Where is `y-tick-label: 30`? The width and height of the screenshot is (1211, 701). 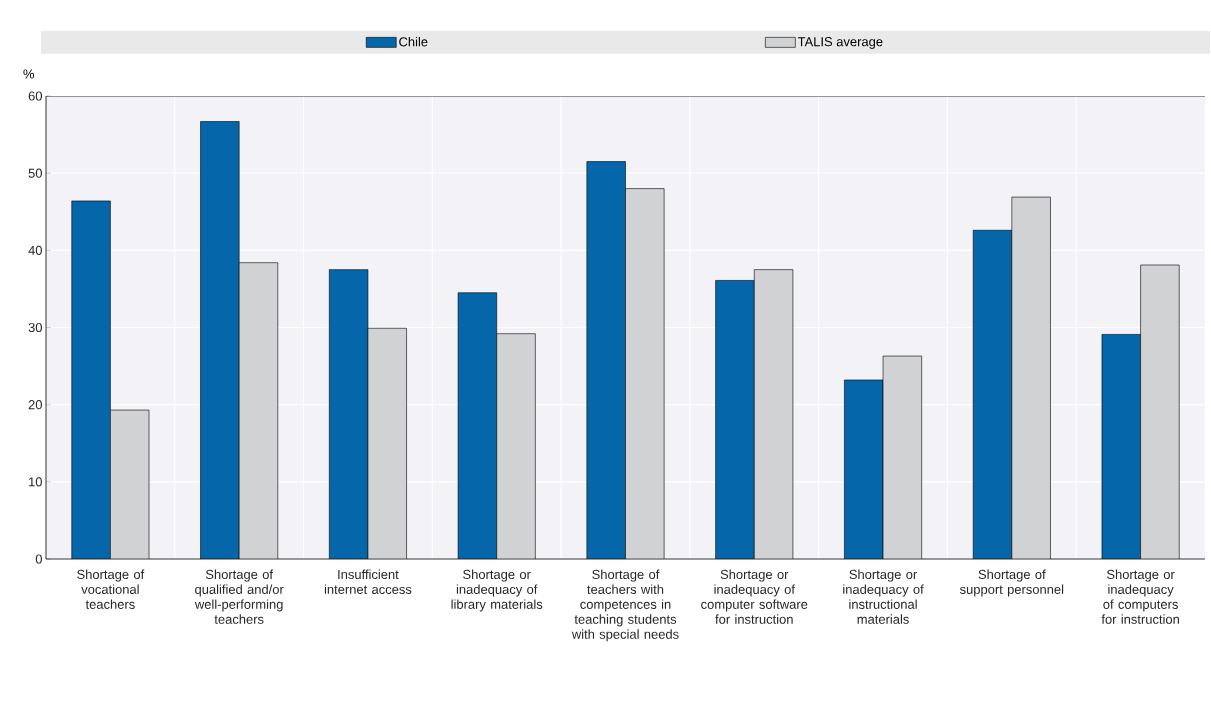
y-tick-label: 30 is located at coordinates (35, 327).